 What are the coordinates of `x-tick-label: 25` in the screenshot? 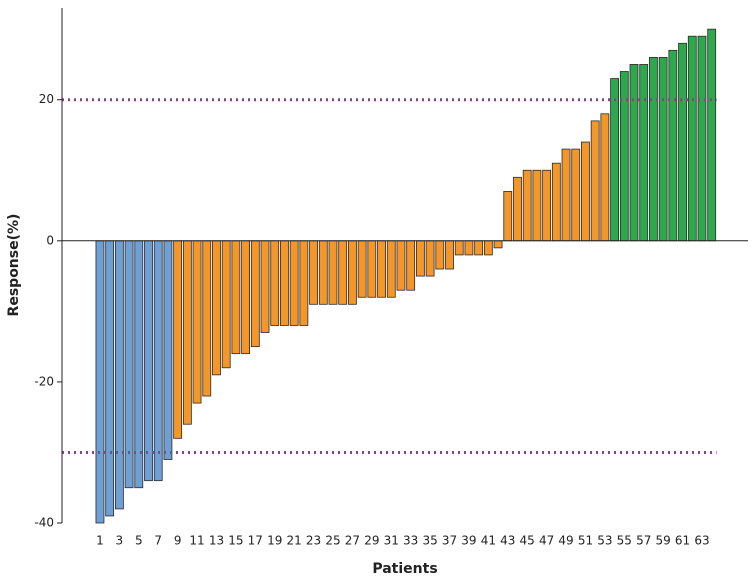 It's located at (332, 541).